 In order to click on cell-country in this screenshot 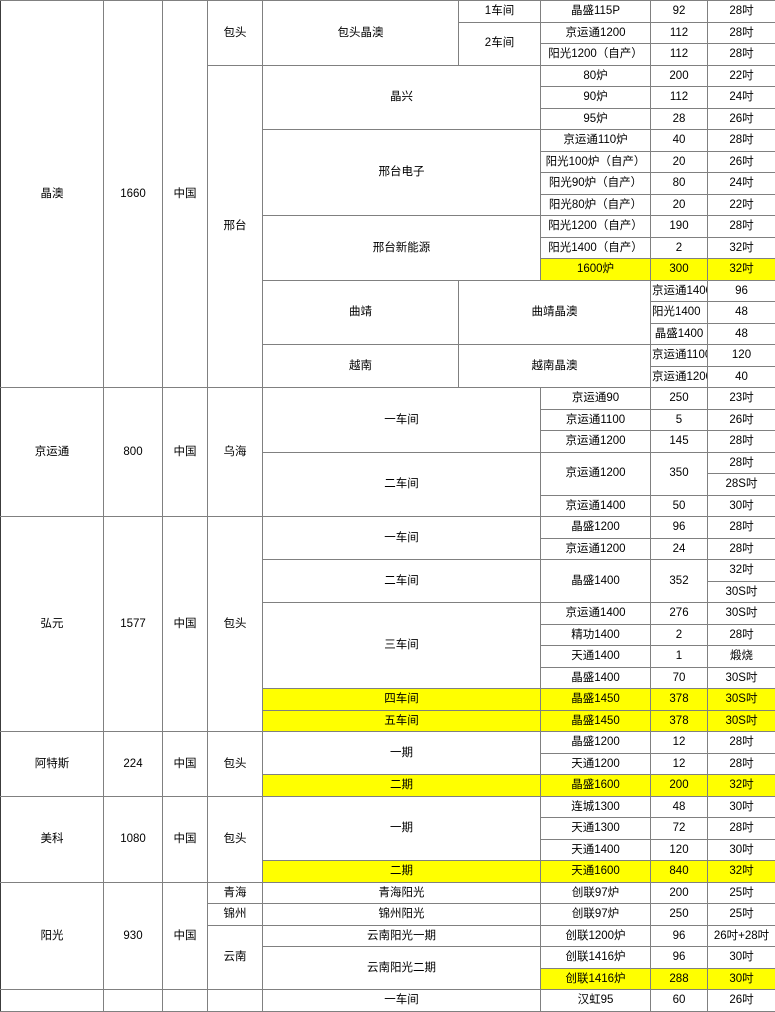, I will do `click(185, 1001)`.